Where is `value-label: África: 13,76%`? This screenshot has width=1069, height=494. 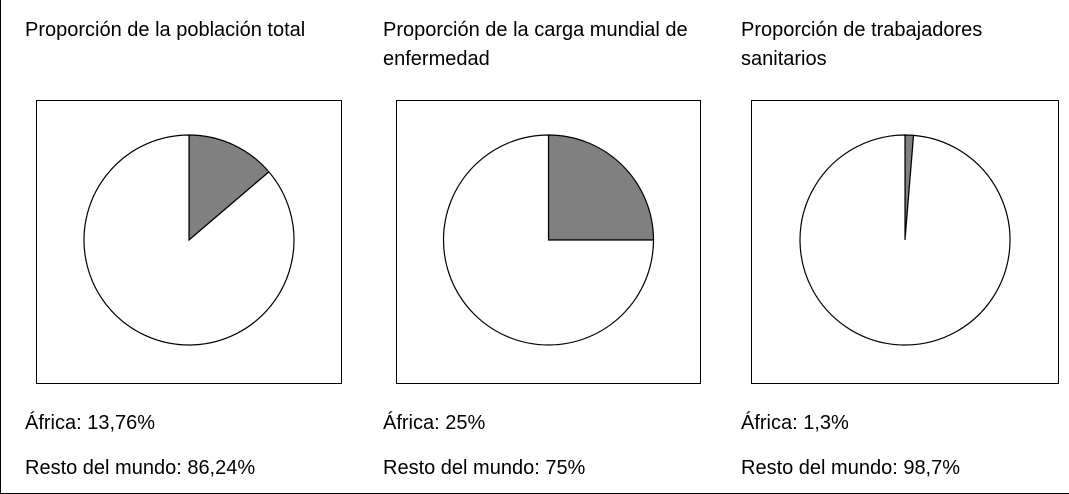 value-label: África: 13,76% is located at coordinates (90, 423).